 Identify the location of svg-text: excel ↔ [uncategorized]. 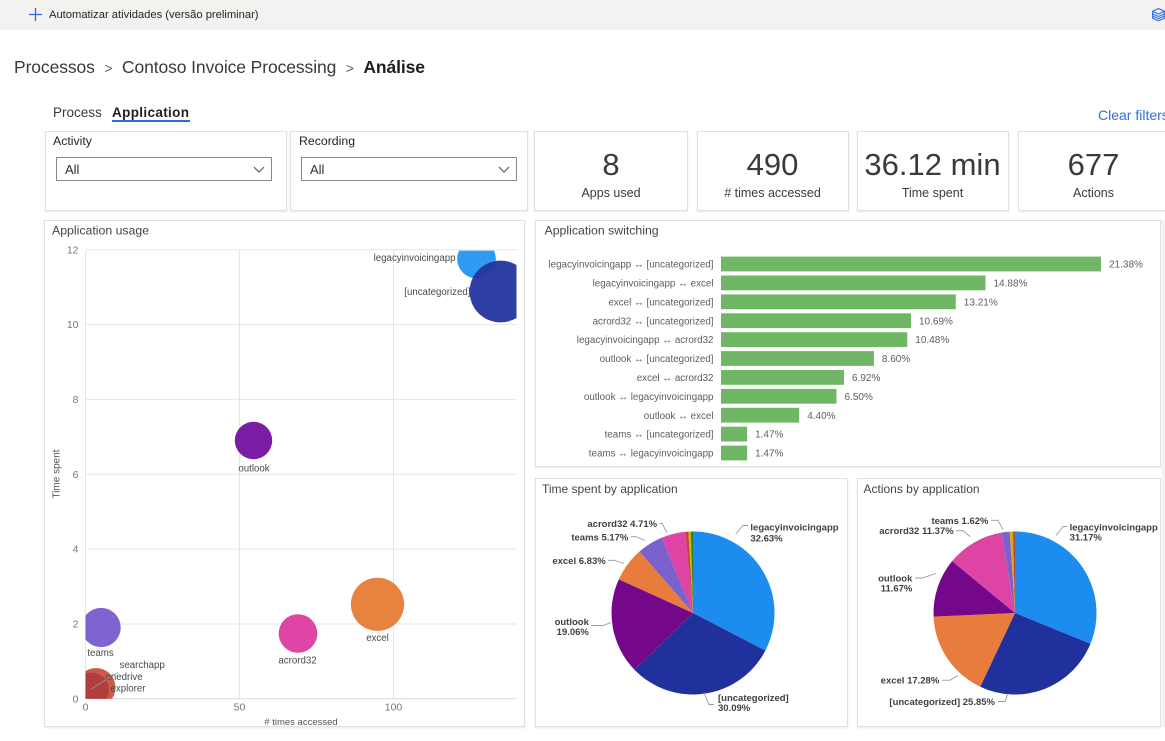
(660, 302).